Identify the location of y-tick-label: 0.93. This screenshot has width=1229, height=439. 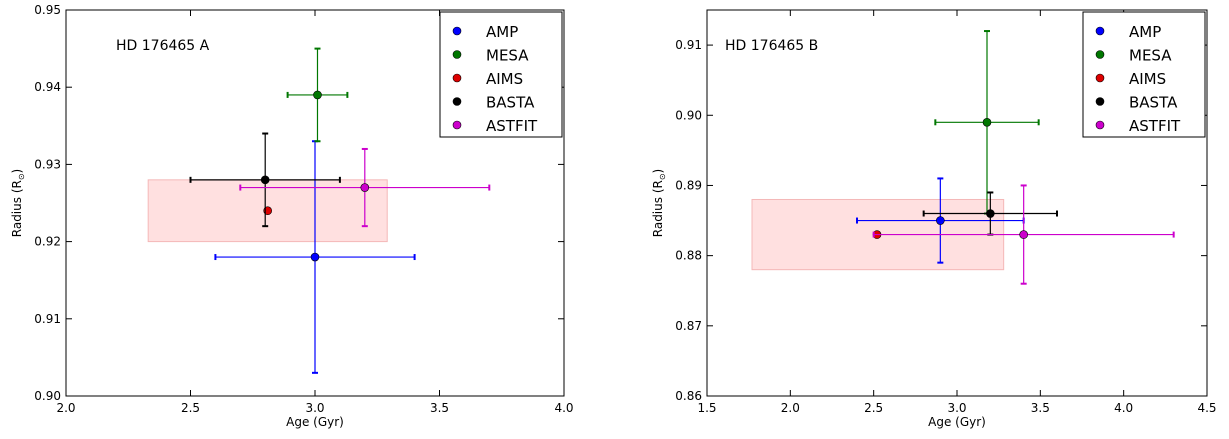
(47, 164).